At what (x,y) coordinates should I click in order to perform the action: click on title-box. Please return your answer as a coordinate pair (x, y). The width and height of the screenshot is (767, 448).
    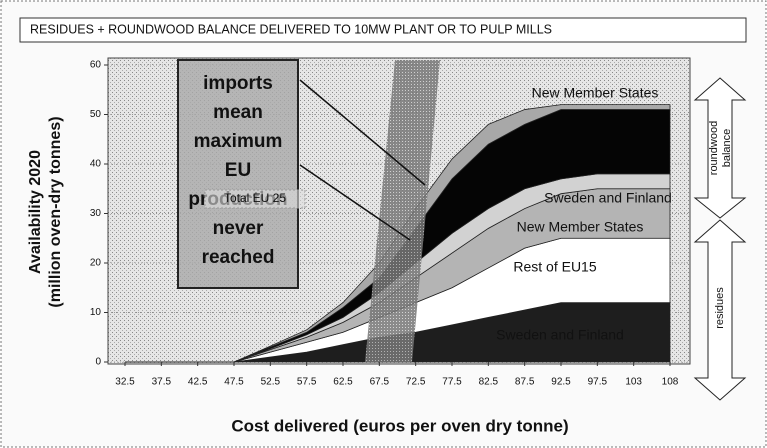
    Looking at the image, I should click on (383, 30).